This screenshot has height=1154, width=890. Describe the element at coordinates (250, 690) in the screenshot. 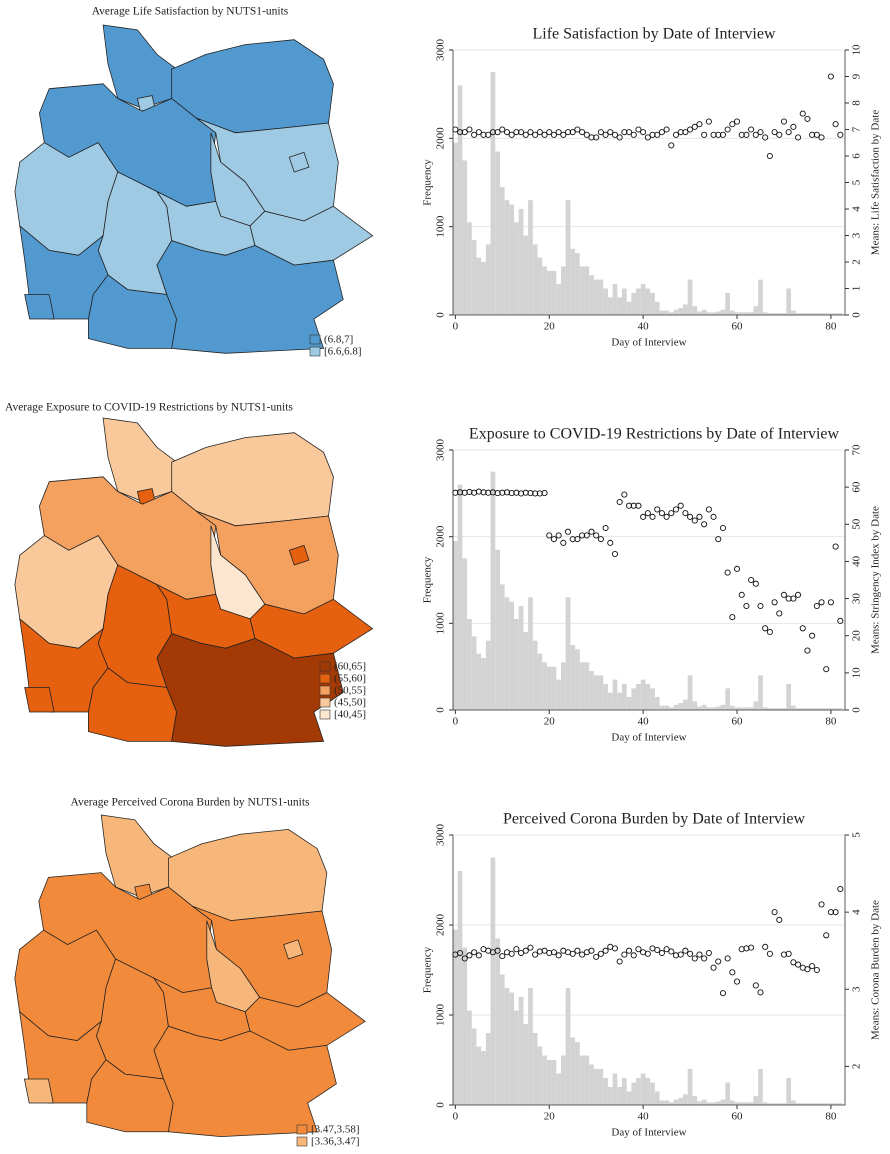

I see `region` at that location.